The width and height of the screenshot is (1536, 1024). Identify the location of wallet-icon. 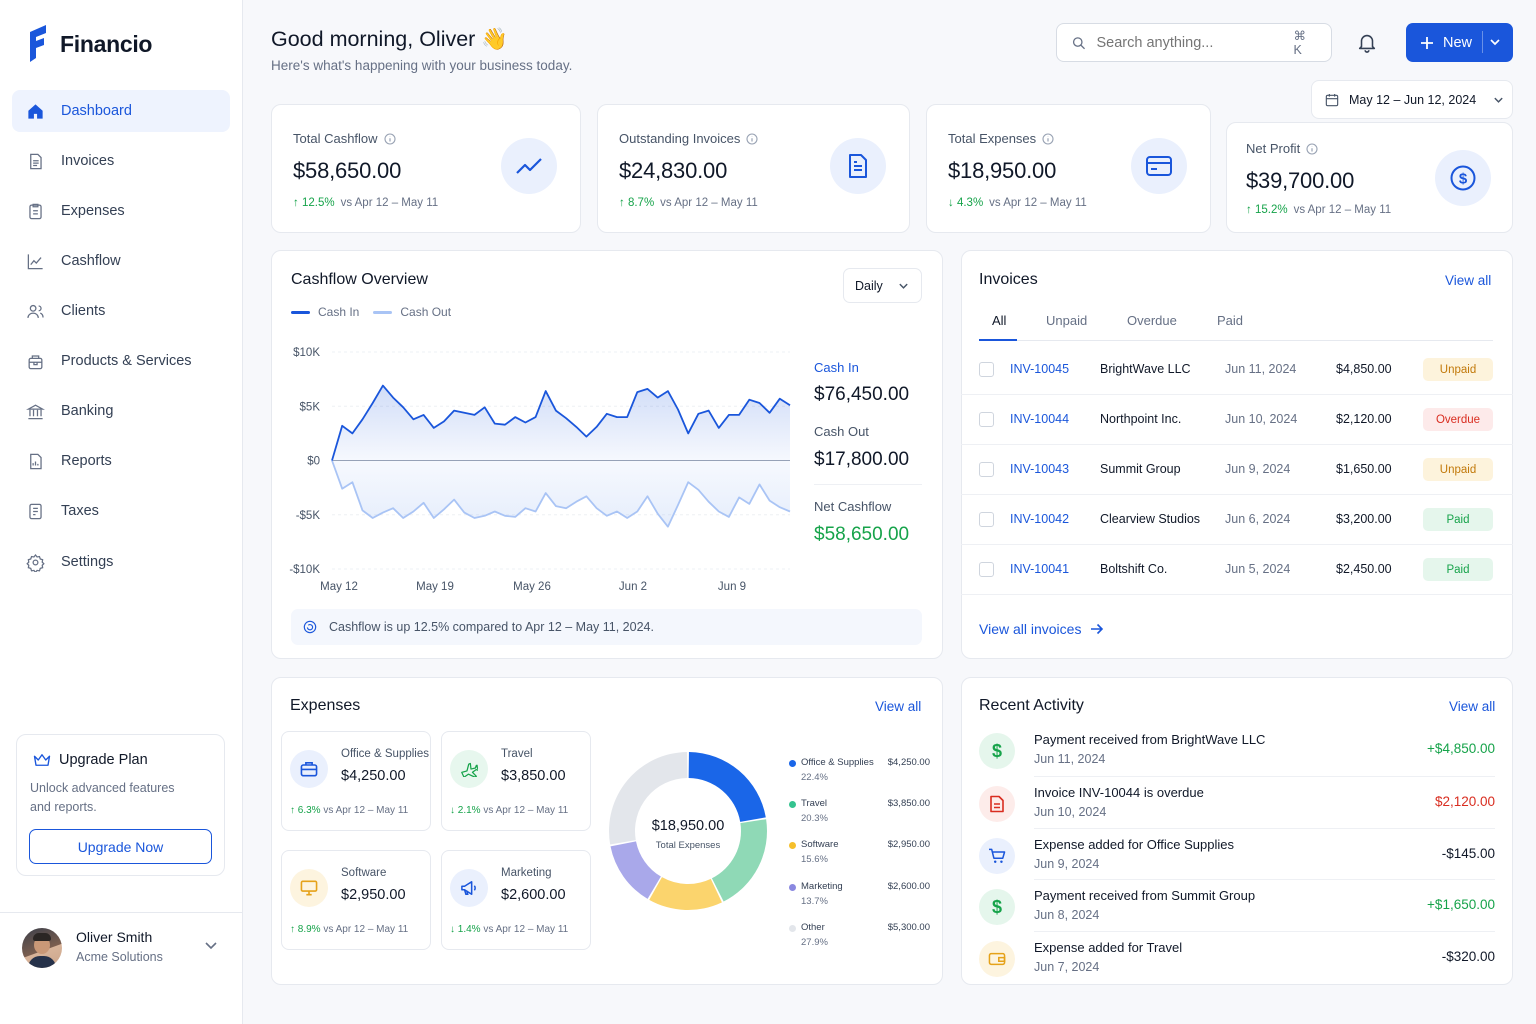
(997, 959).